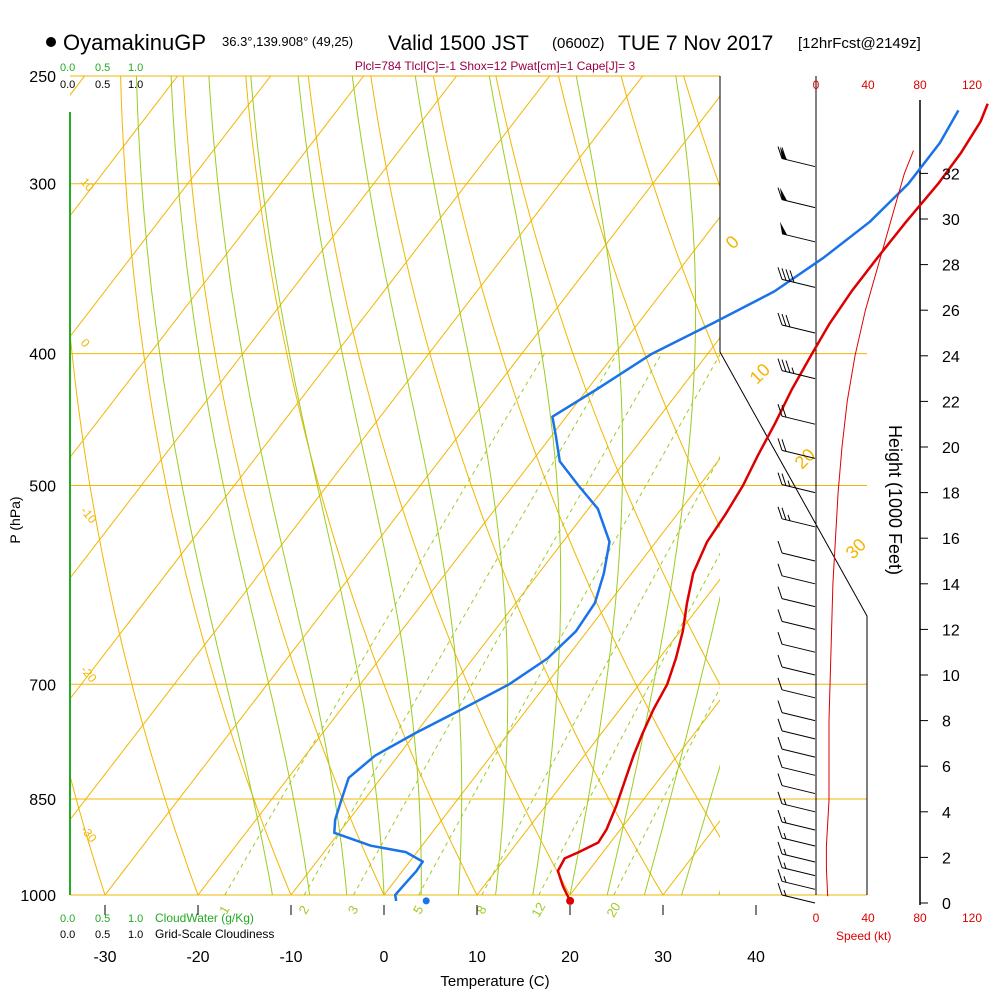 This screenshot has width=1000, height=1005. Describe the element at coordinates (946, 858) in the screenshot. I see `height-tick-label: 2` at that location.